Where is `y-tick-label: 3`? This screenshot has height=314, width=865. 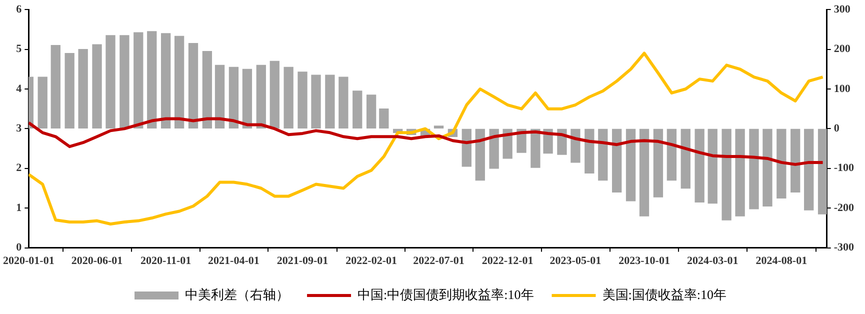
y-tick-label: 3 is located at coordinates (19, 128).